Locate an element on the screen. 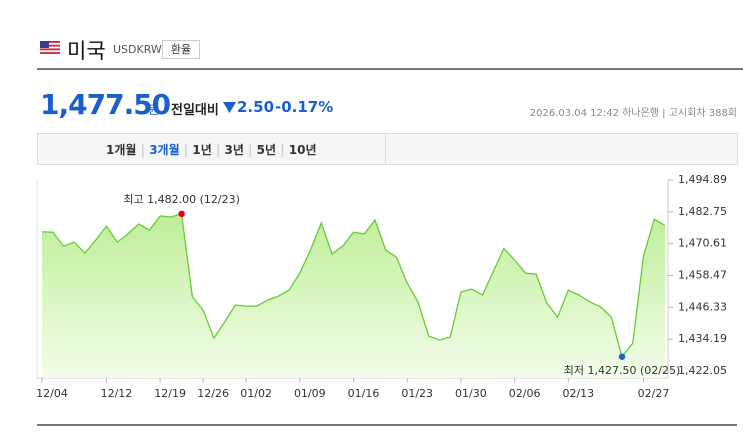 The image size is (743, 433). rate-button: 환율 is located at coordinates (181, 49).